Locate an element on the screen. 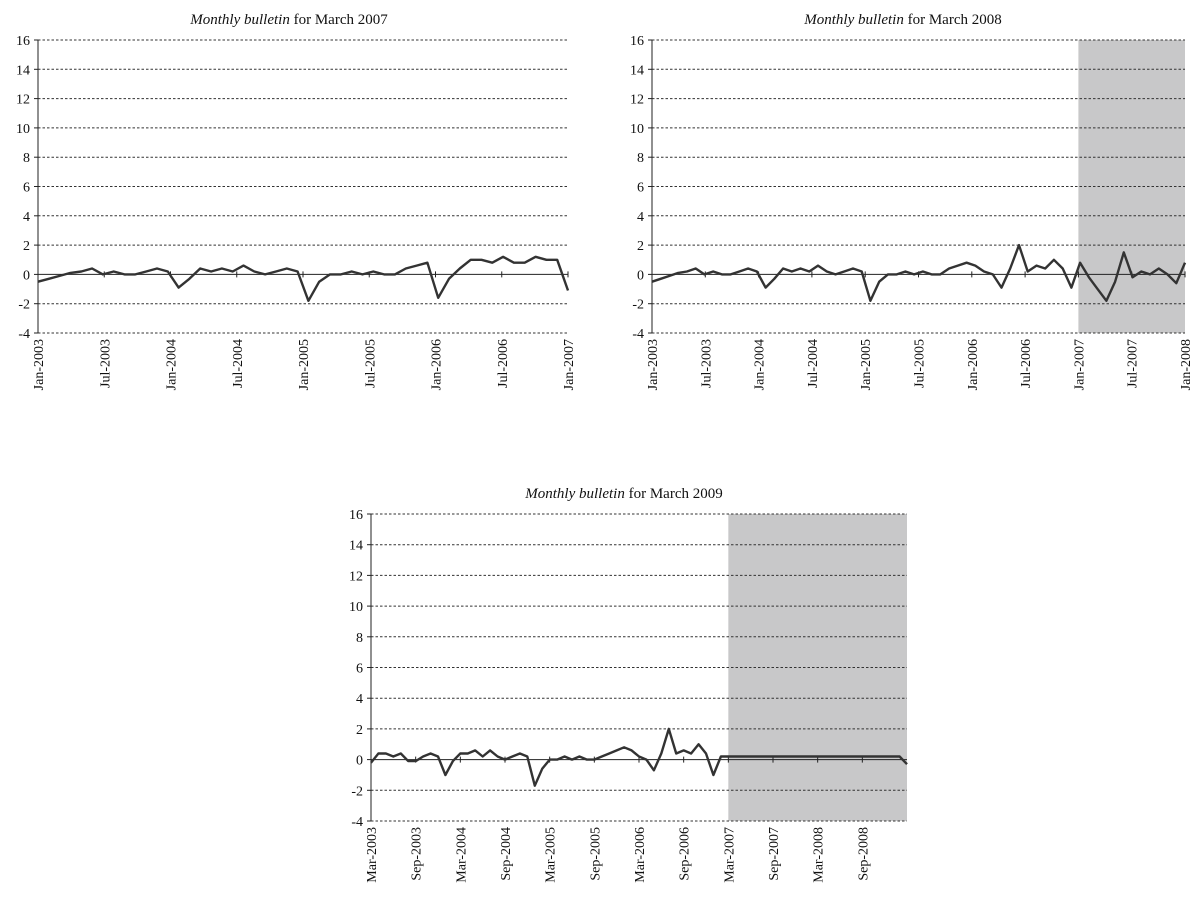  x-tick-label: Mar-2008 is located at coordinates (819, 855).